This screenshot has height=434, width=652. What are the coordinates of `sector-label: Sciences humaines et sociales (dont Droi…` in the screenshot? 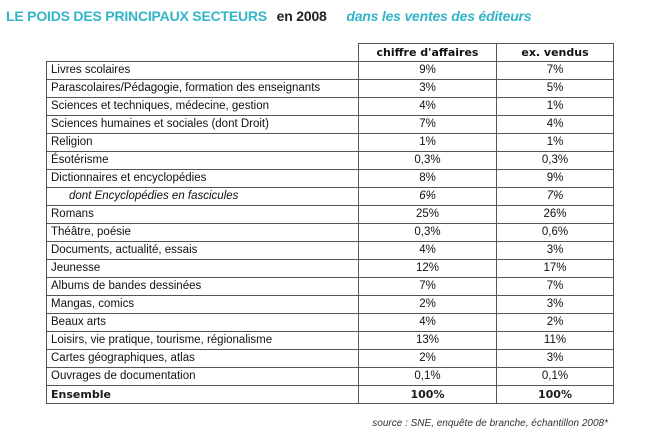 It's located at (202, 124).